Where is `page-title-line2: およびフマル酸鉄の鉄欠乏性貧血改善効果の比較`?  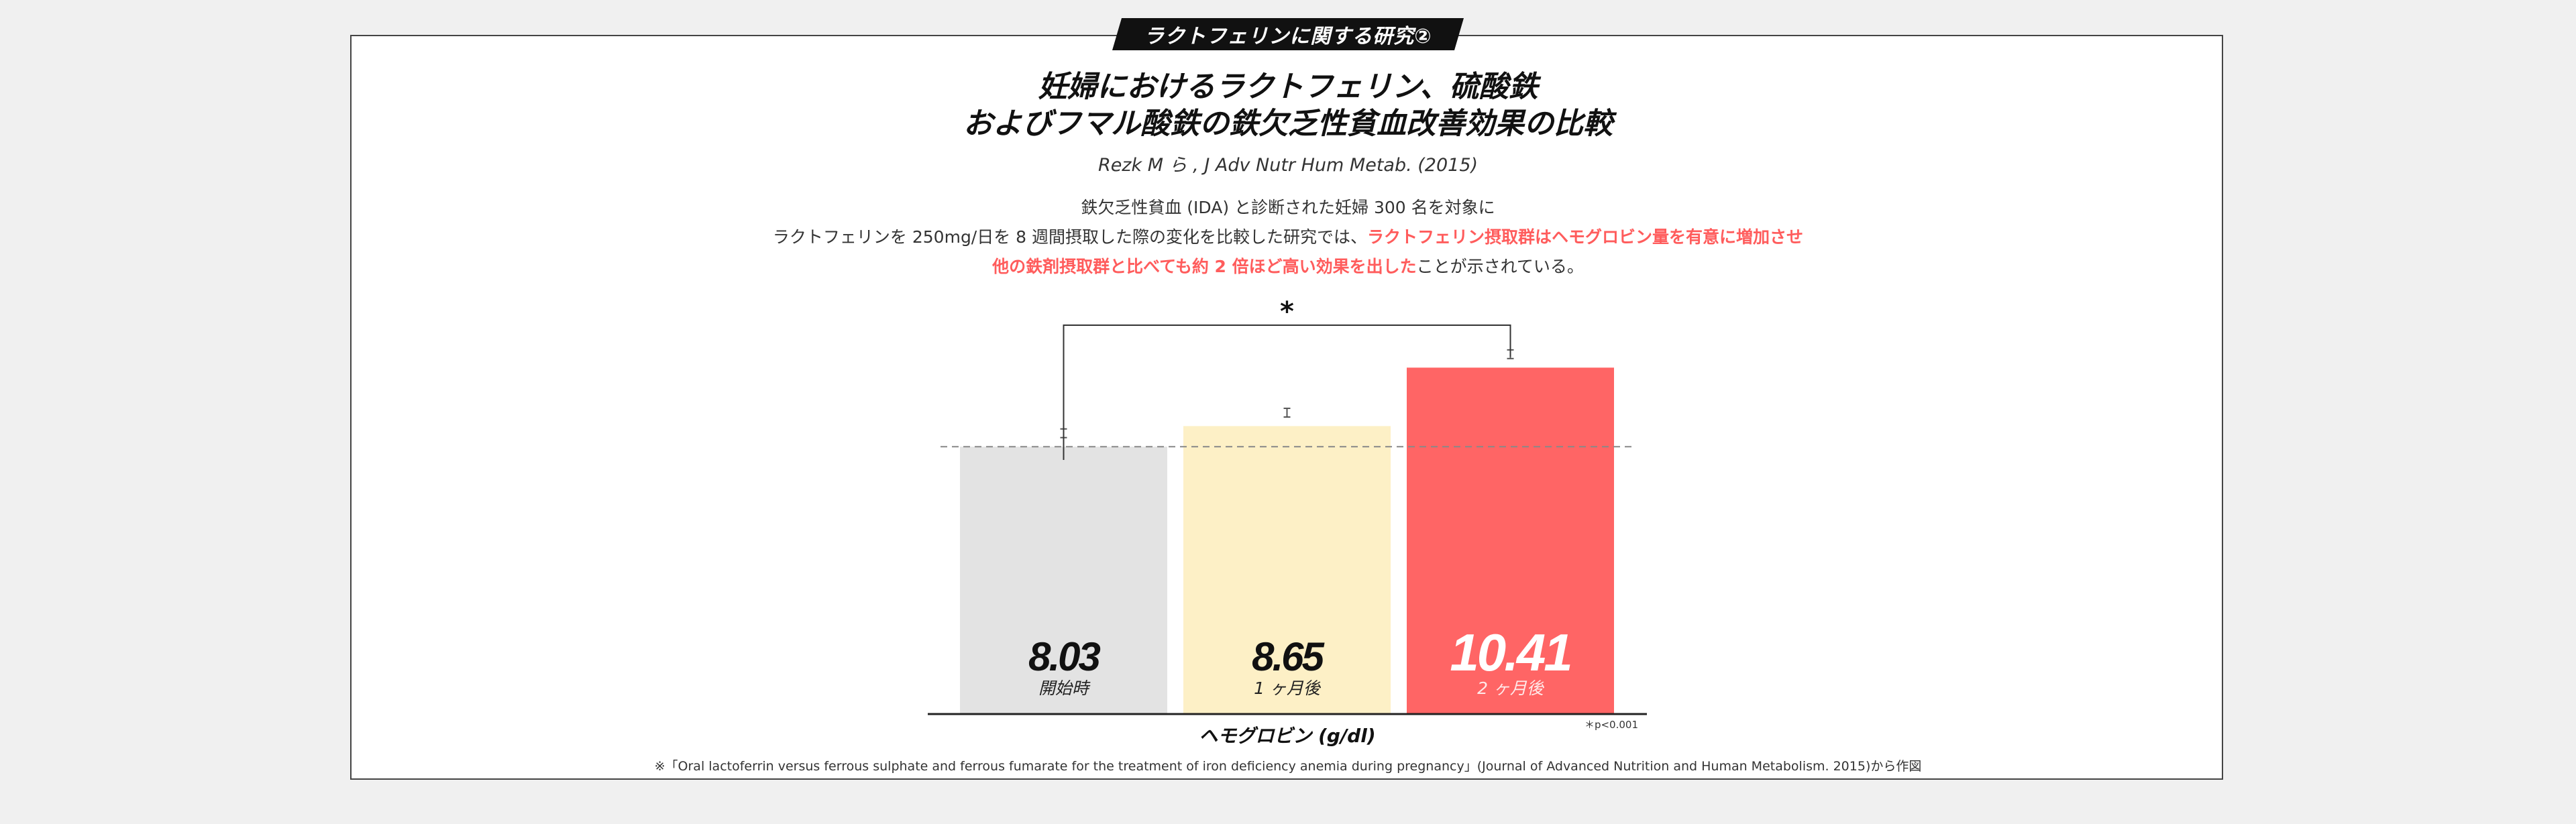 page-title-line2: およびフマル酸鉄の鉄欠乏性貧血改善効果の比較 is located at coordinates (1288, 124).